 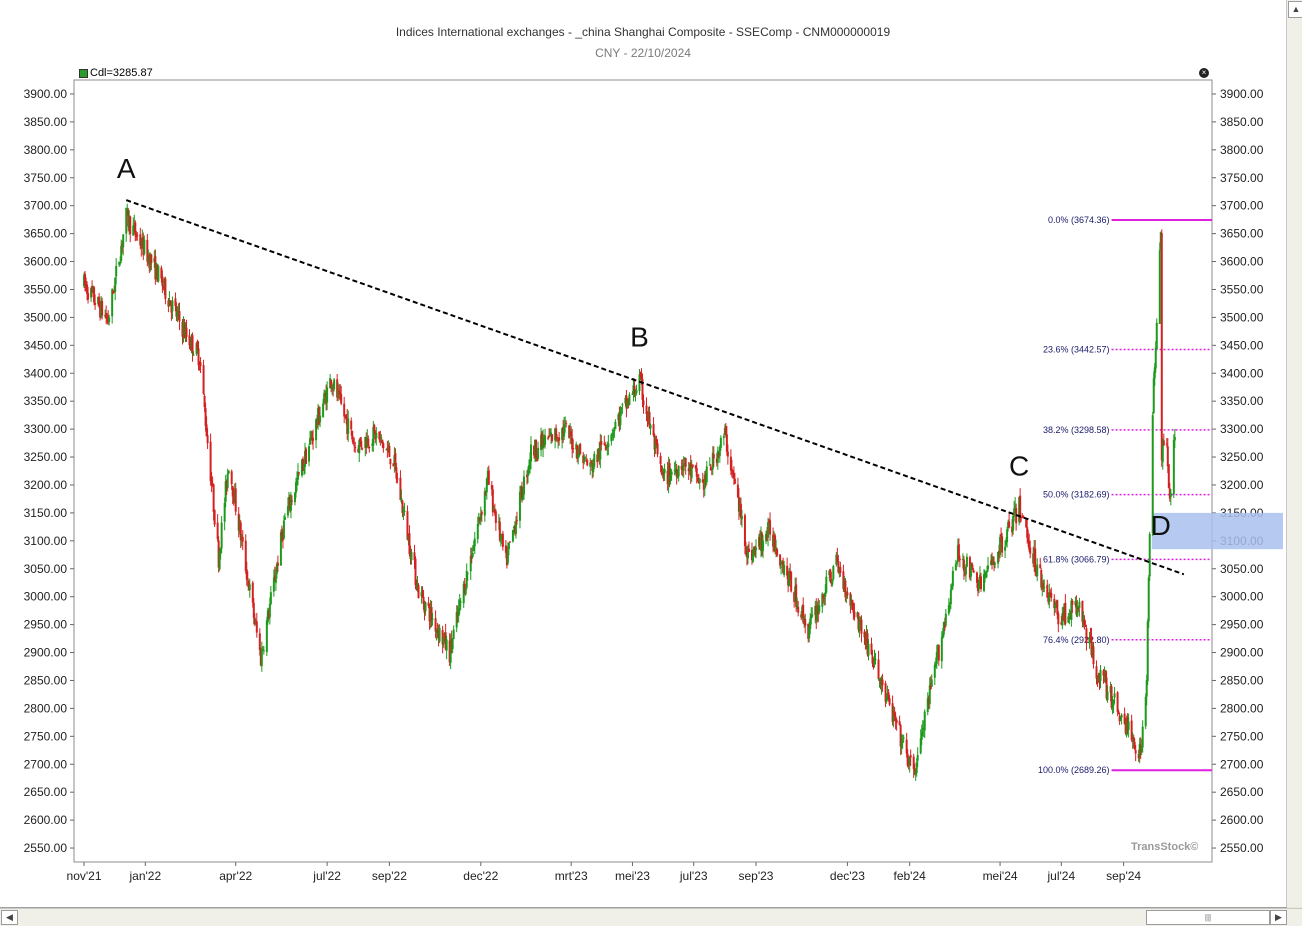 I want to click on scroll-thumb: |||, so click(x=1208, y=917).